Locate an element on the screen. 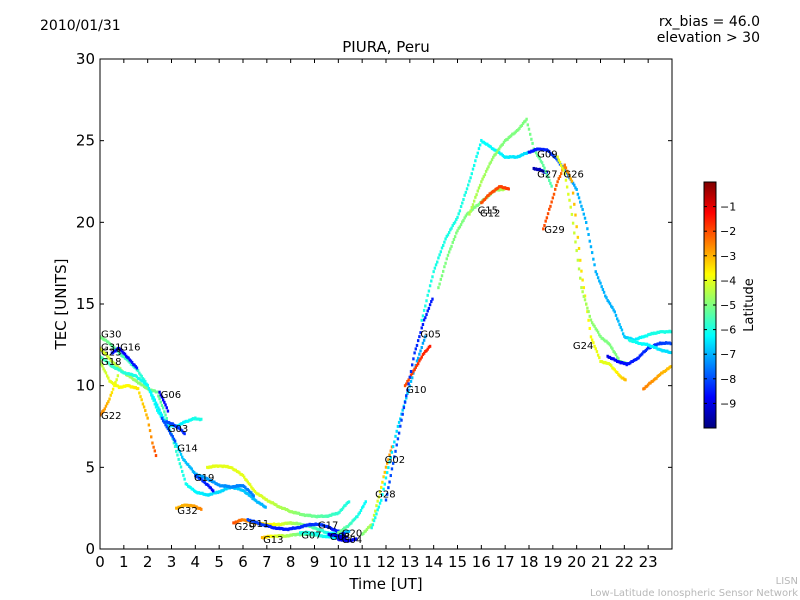 Image resolution: width=800 pixels, height=600 pixels. x-tick-label: 21 is located at coordinates (600, 562).